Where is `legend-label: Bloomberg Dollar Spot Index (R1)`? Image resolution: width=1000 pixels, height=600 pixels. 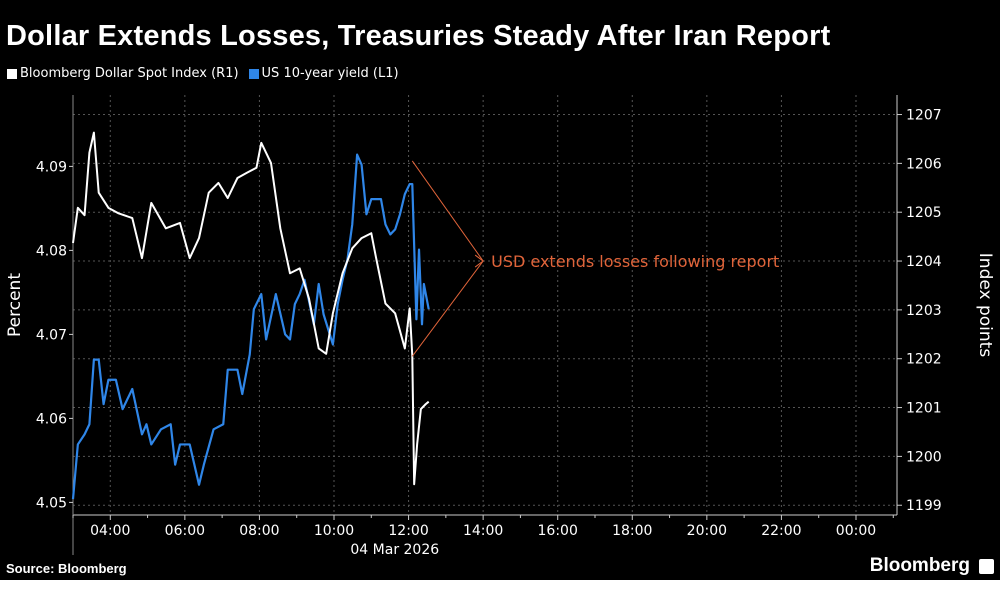 legend-label: Bloomberg Dollar Spot Index (R1) is located at coordinates (129, 73).